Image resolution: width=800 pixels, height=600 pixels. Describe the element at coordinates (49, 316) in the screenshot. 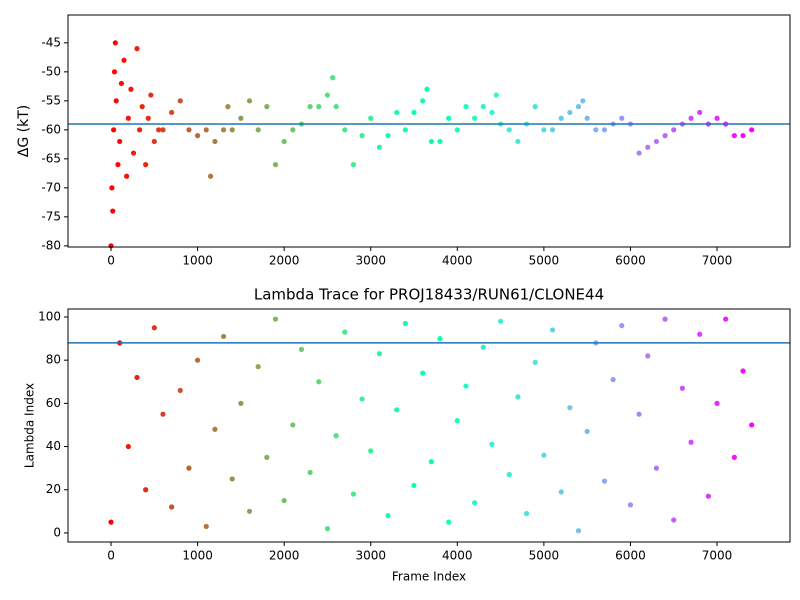

I see `y-tick-label: 100` at that location.